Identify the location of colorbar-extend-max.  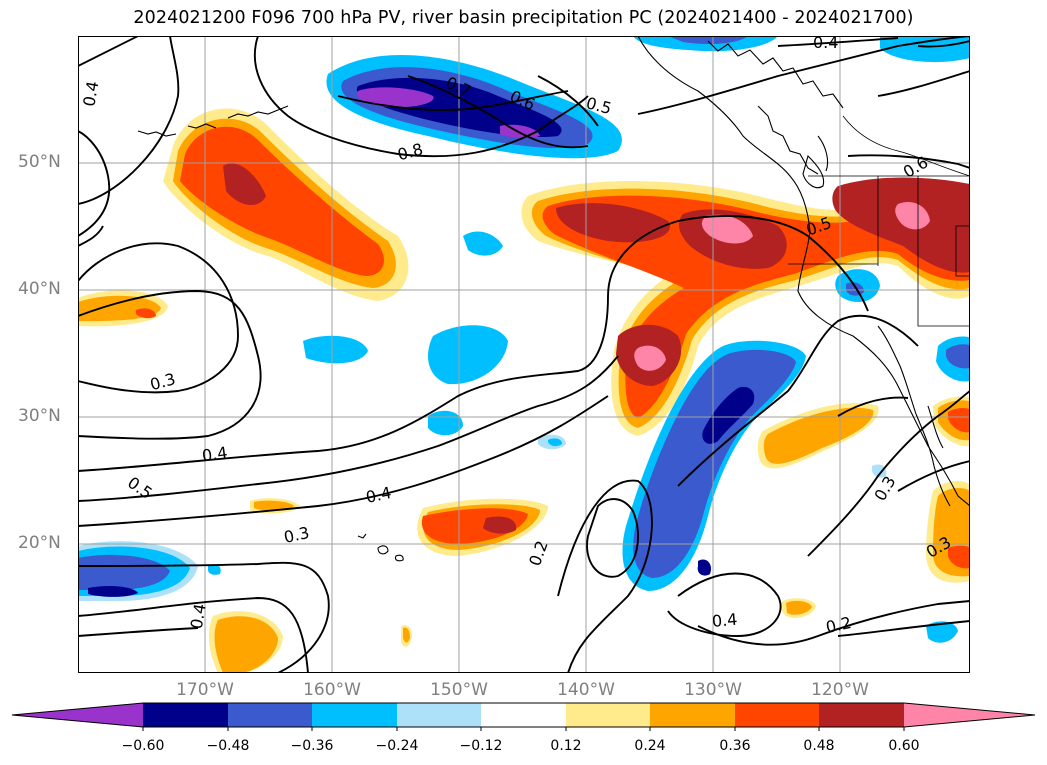
(969, 715).